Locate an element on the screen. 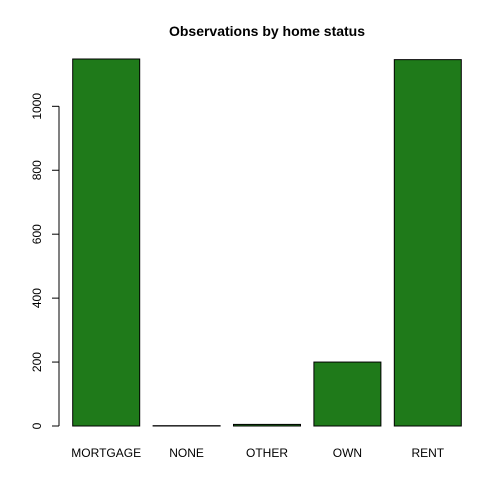  x-tick-label-rent: RENT is located at coordinates (427, 453).